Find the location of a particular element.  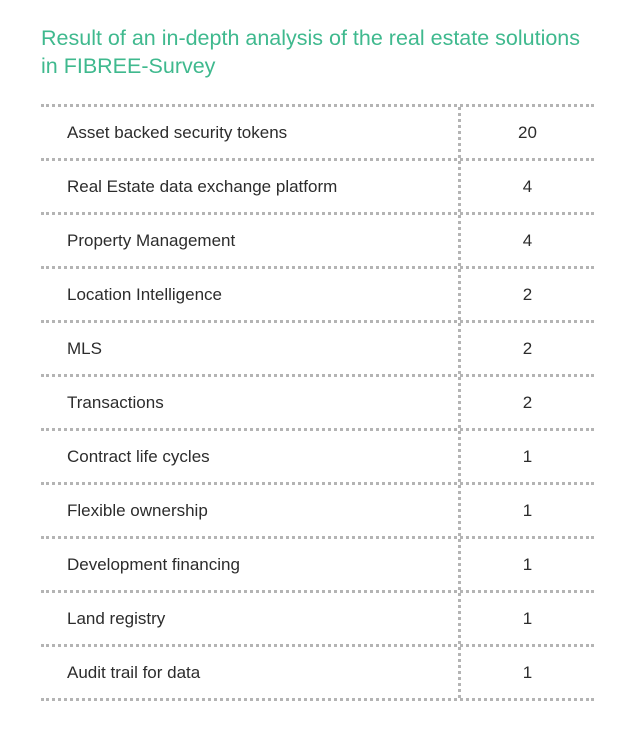

row-label: Real Estate data exchange platform is located at coordinates (202, 186).